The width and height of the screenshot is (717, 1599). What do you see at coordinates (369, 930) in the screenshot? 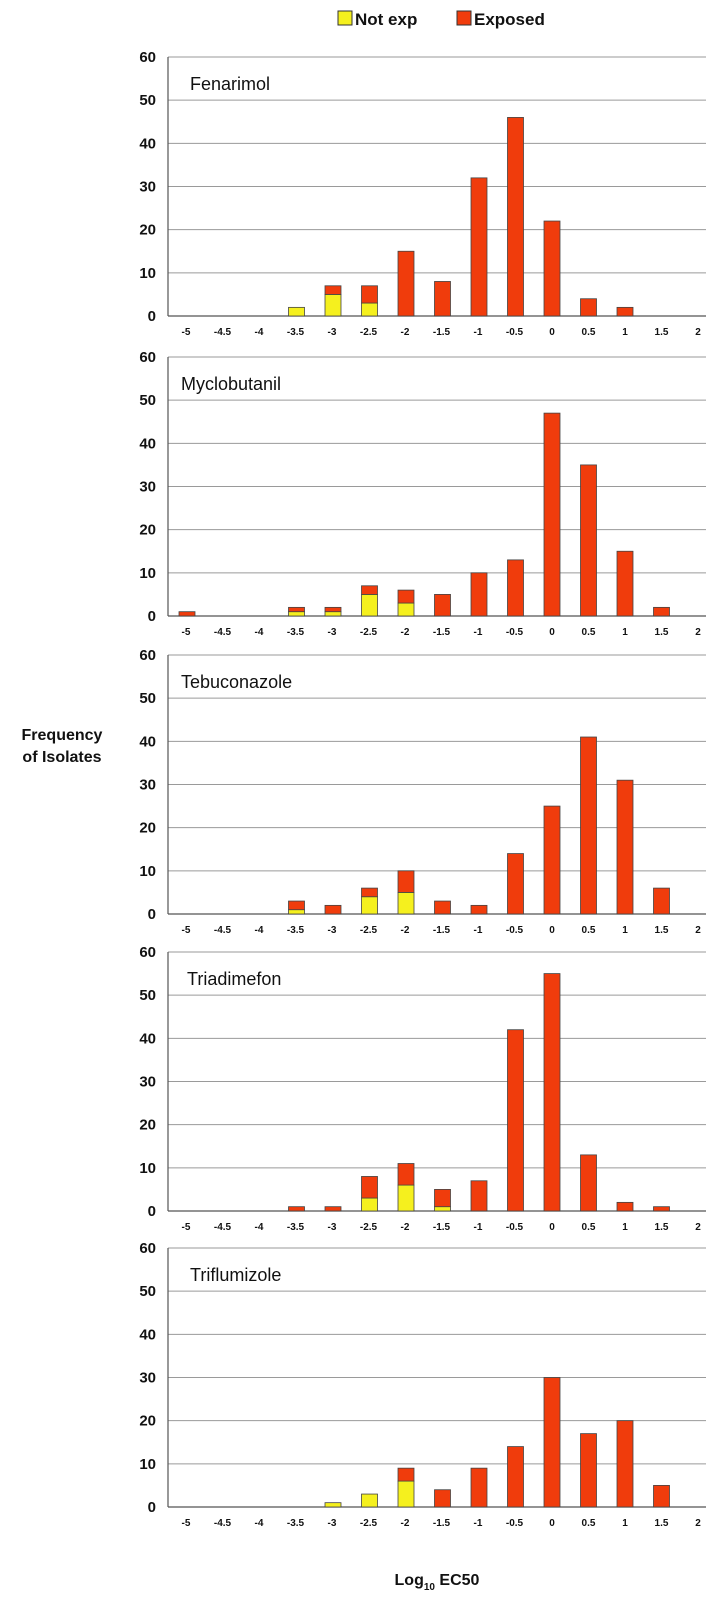
I see `x-tick-label: -2.5` at bounding box center [369, 930].